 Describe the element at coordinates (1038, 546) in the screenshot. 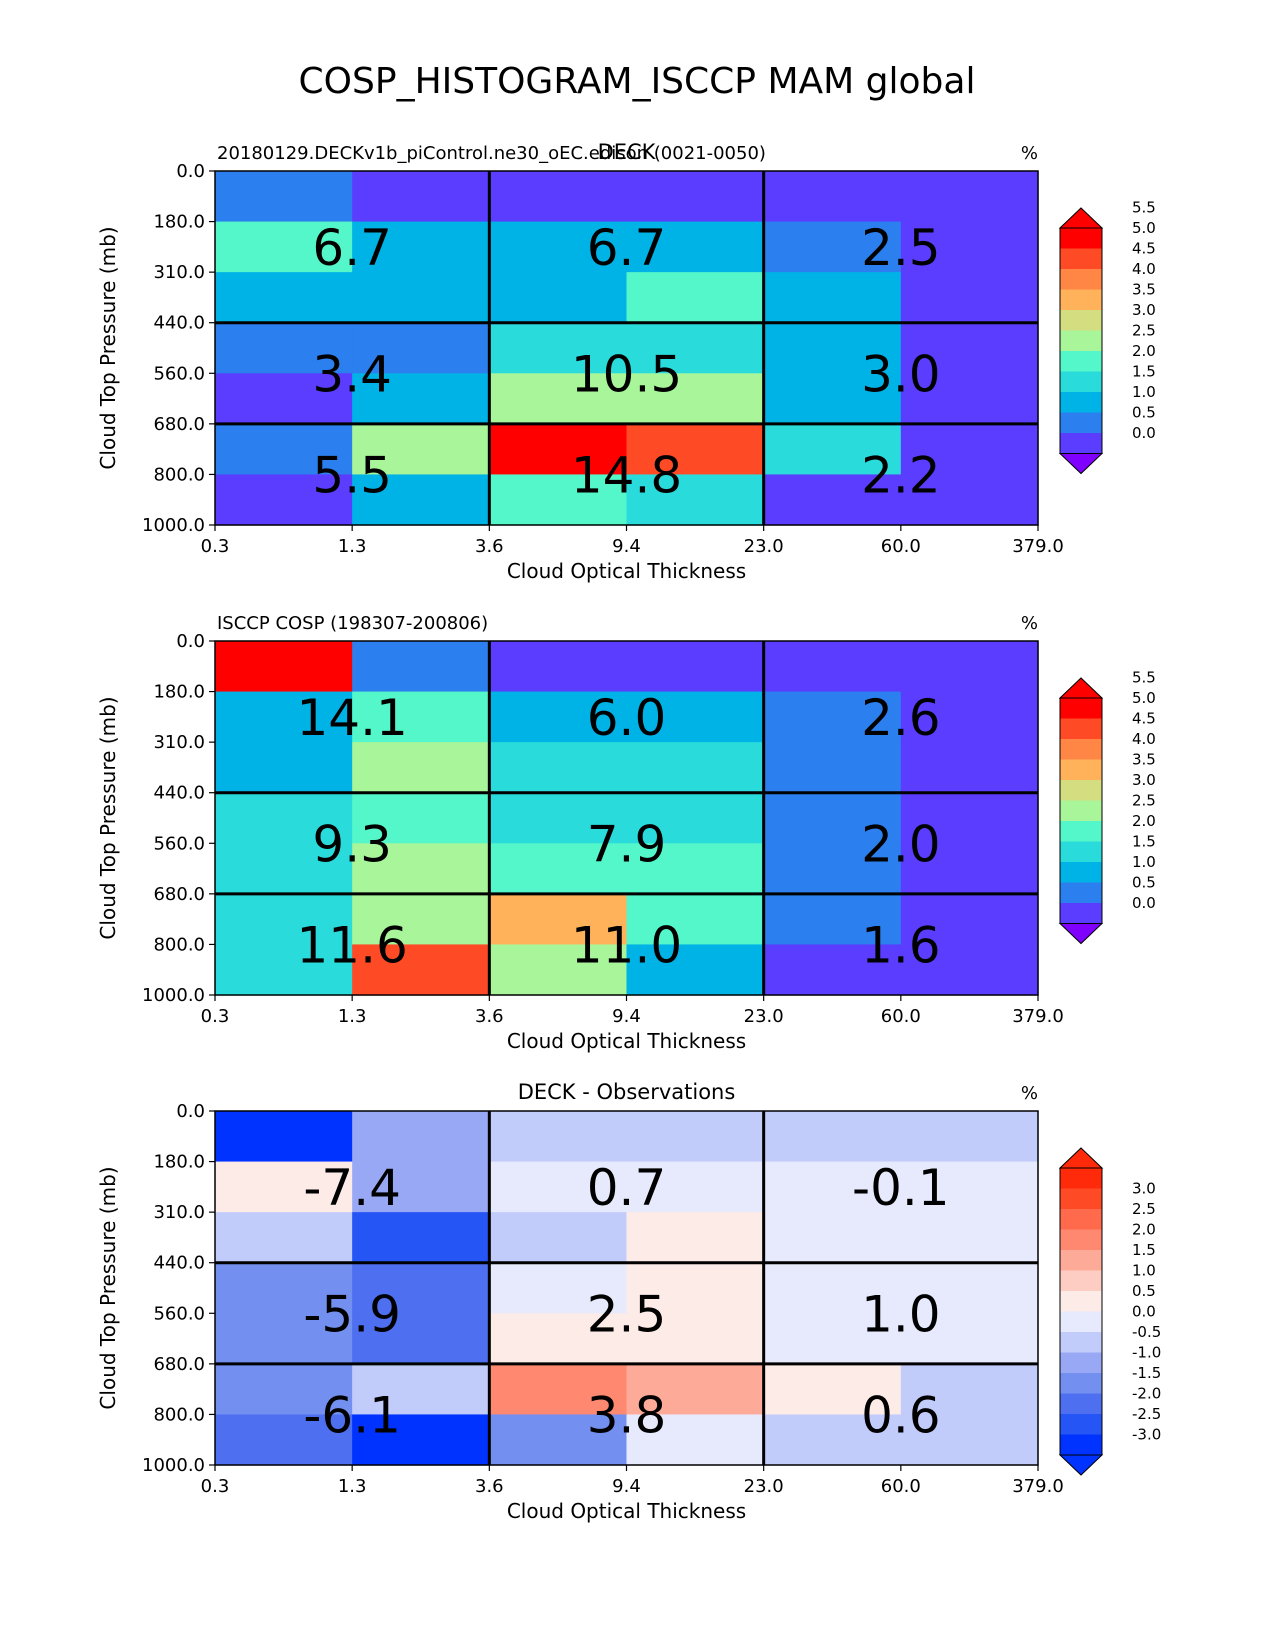

I see `x-tick-label: 379.0` at that location.